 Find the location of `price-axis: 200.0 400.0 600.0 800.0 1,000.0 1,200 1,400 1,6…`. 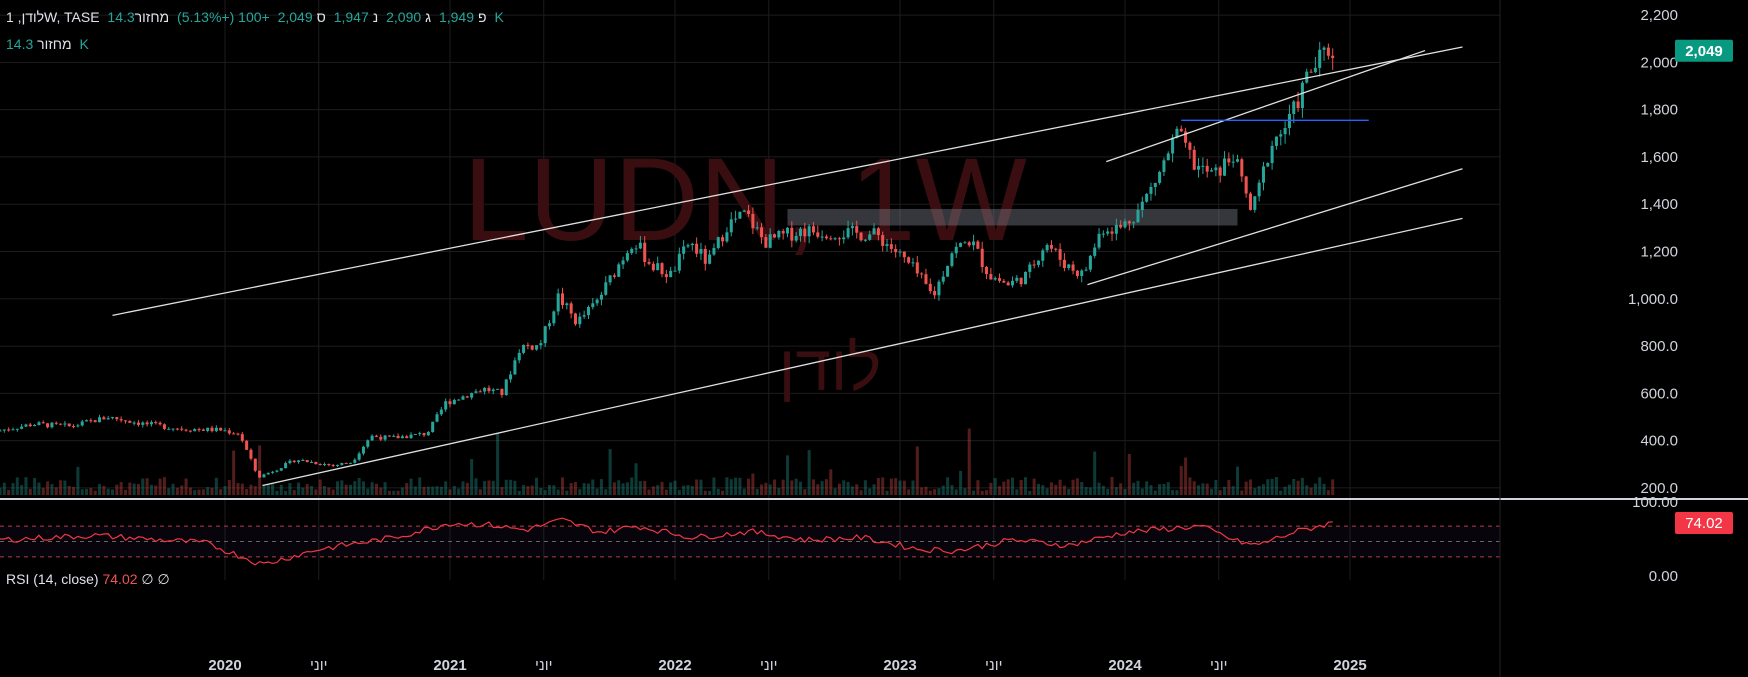

price-axis: 200.0 400.0 600.0 800.0 1,000.0 1,200 1,400 1,6… is located at coordinates (1616, 338).